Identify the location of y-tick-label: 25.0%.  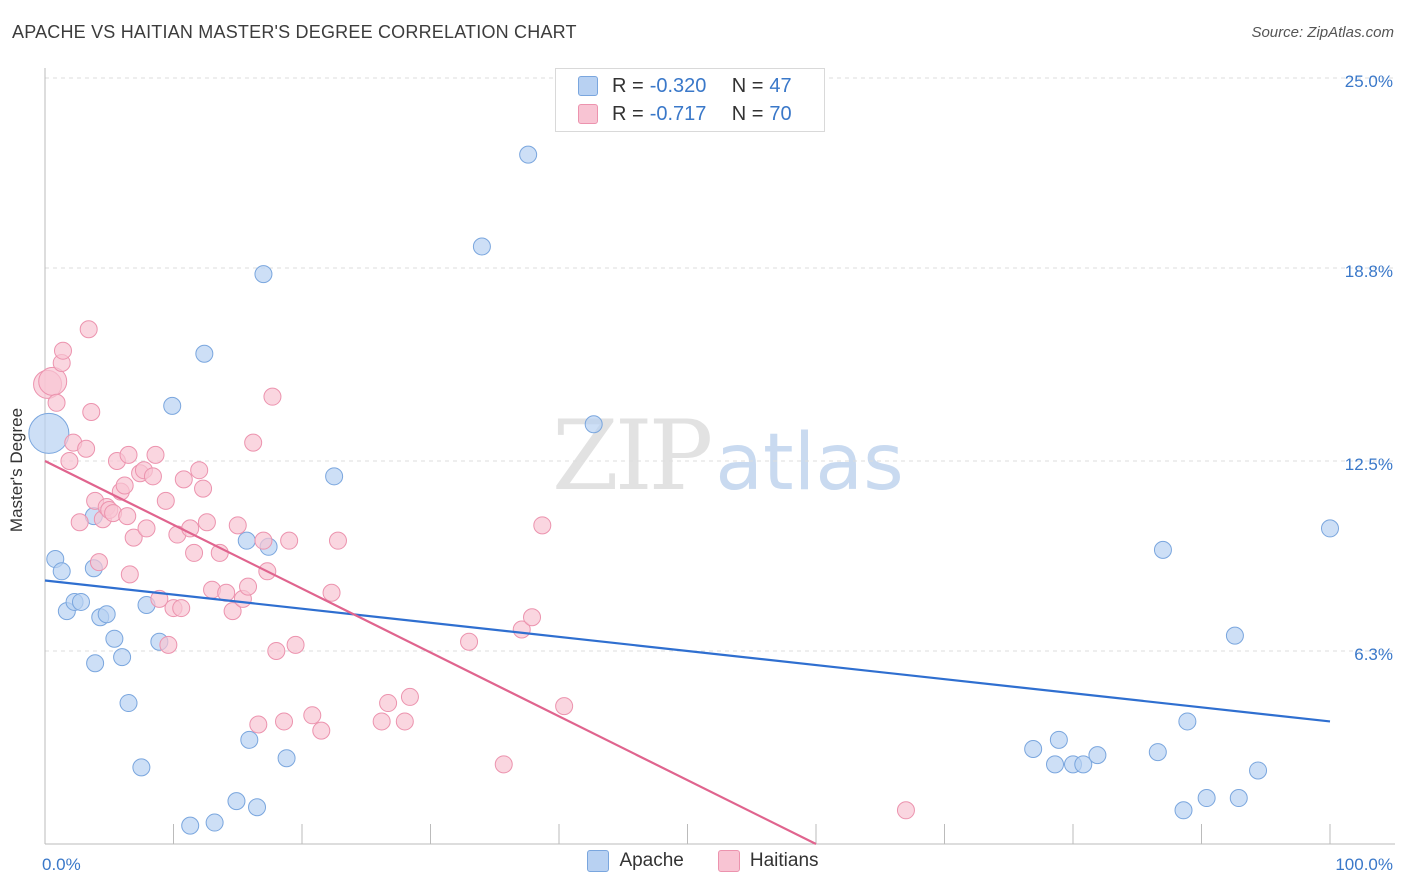
(1369, 81).